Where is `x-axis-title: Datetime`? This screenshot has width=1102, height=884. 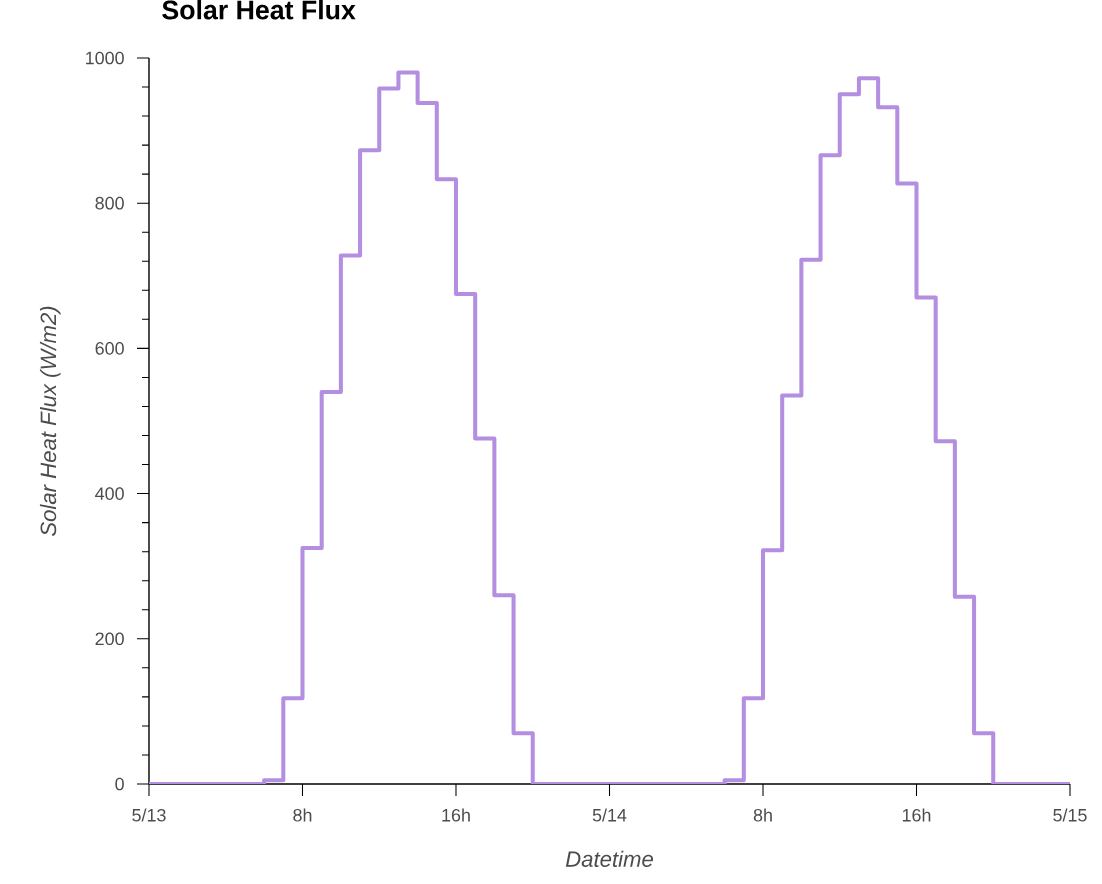 x-axis-title: Datetime is located at coordinates (609, 858).